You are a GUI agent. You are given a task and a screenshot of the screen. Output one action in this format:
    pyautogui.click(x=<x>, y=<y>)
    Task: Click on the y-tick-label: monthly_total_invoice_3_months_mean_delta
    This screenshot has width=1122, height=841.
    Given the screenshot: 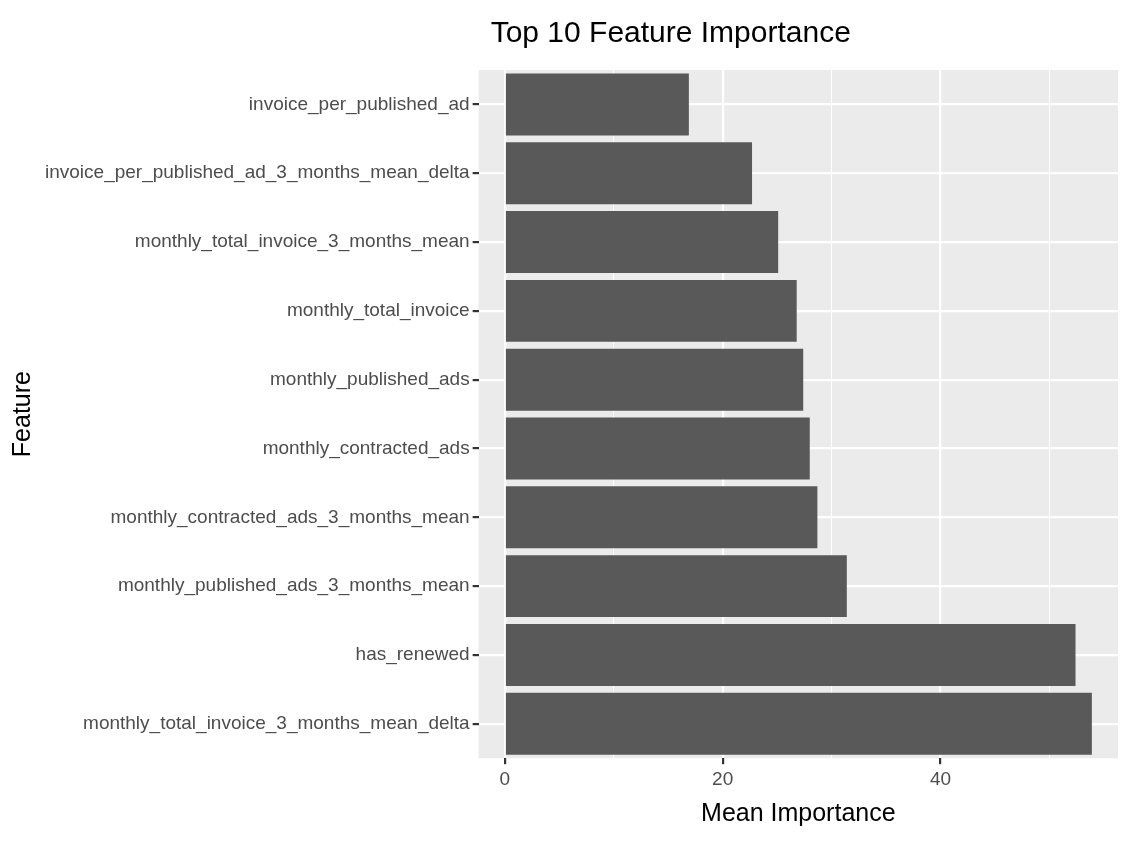 What is the action you would take?
    pyautogui.click(x=277, y=723)
    